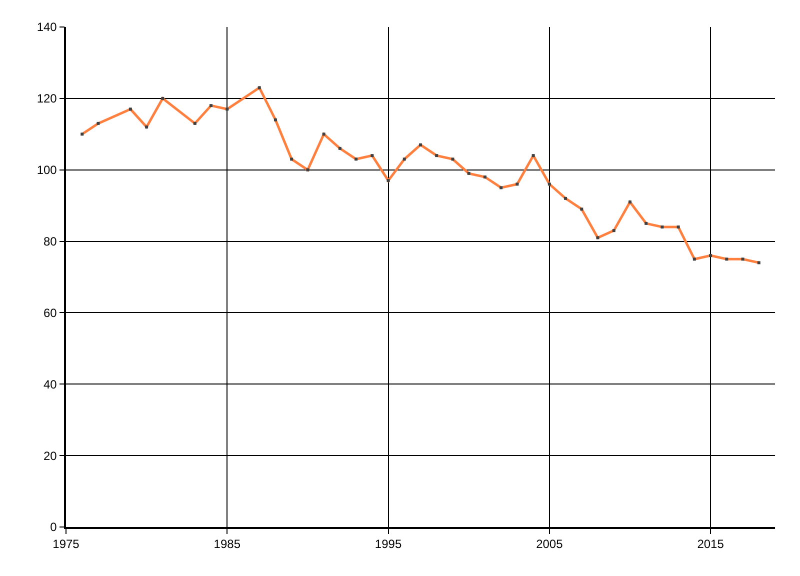 The height and width of the screenshot is (576, 800). Describe the element at coordinates (50, 455) in the screenshot. I see `y-tick-label: 20` at that location.